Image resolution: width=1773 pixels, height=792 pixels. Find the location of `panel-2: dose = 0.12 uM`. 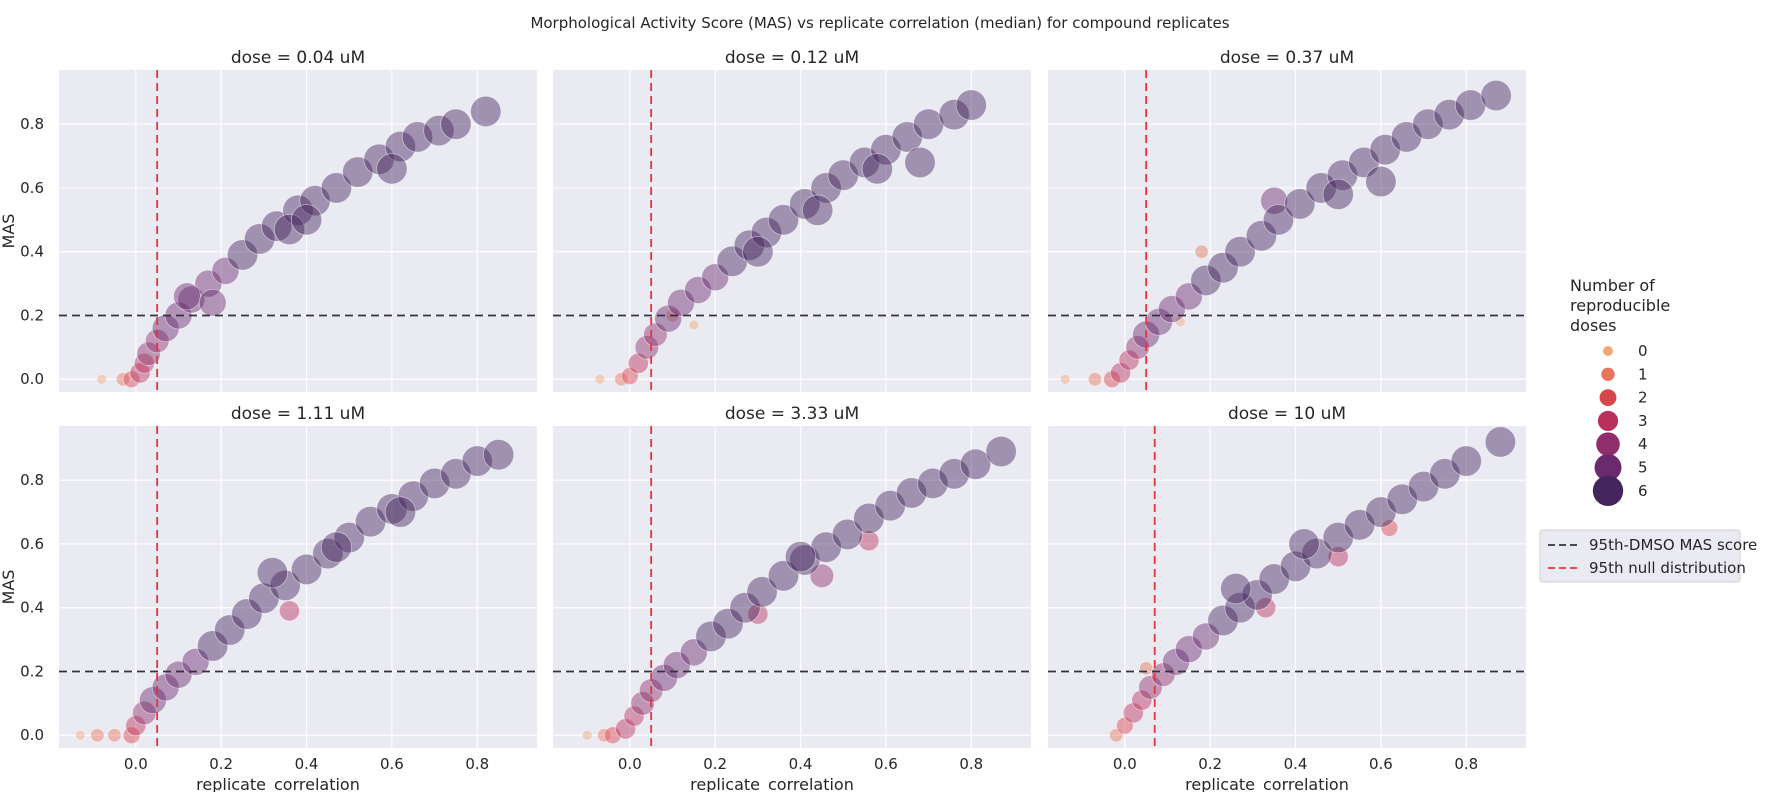

panel-2: dose = 0.12 uM is located at coordinates (792, 220).